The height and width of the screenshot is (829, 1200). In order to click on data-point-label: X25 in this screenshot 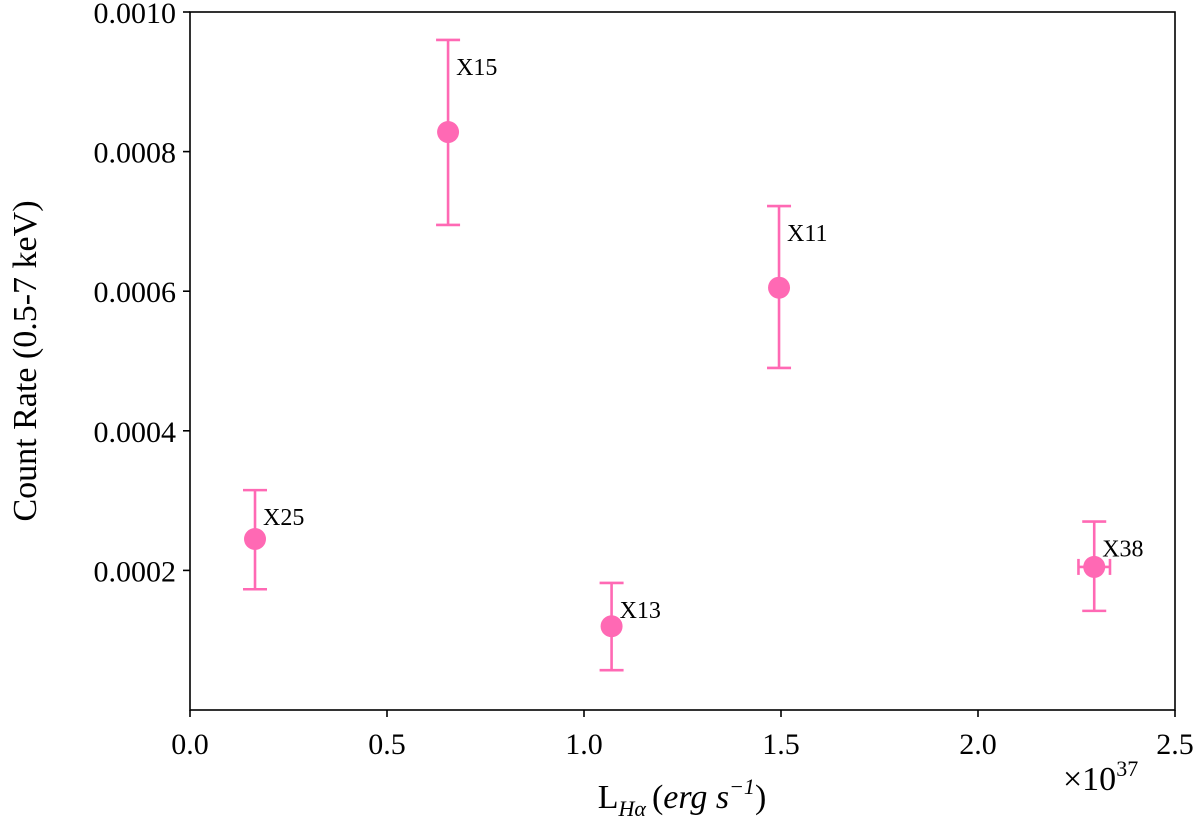, I will do `click(283, 518)`.